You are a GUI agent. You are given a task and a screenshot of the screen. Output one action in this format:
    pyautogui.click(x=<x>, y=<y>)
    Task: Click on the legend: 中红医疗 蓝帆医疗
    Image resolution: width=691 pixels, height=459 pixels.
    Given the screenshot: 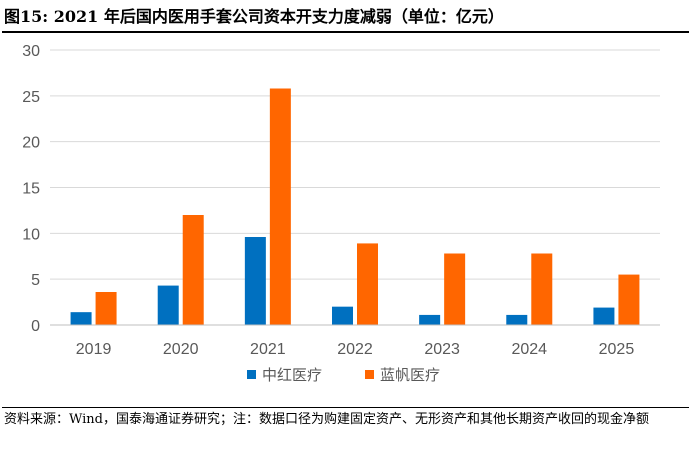 What is the action you would take?
    pyautogui.click(x=343, y=375)
    